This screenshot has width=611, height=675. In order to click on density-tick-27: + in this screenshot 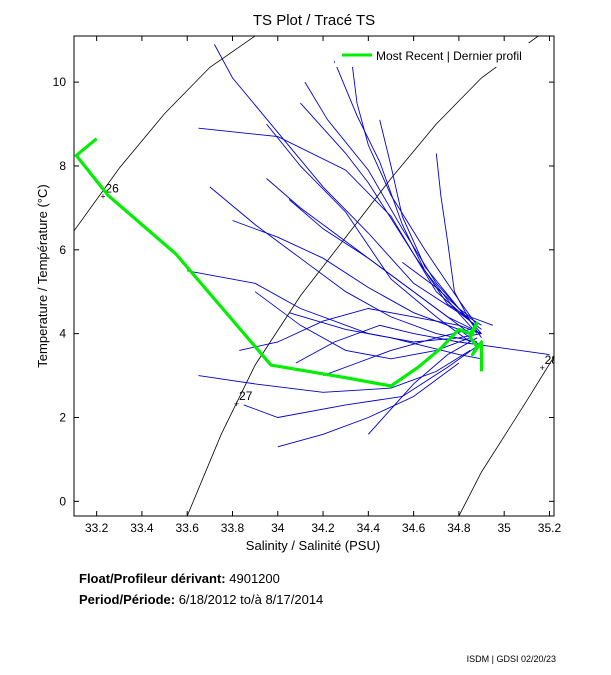, I will do `click(236, 404)`.